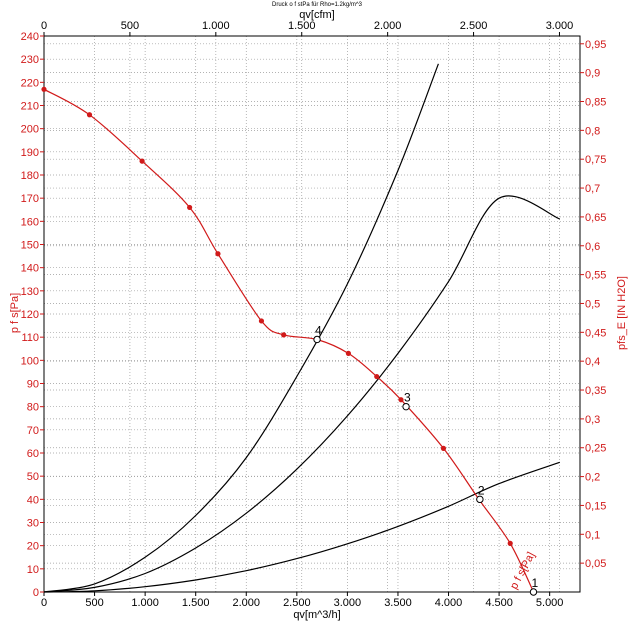 The height and width of the screenshot is (628, 634). I want to click on y-tick-label: 120, so click(30, 315).